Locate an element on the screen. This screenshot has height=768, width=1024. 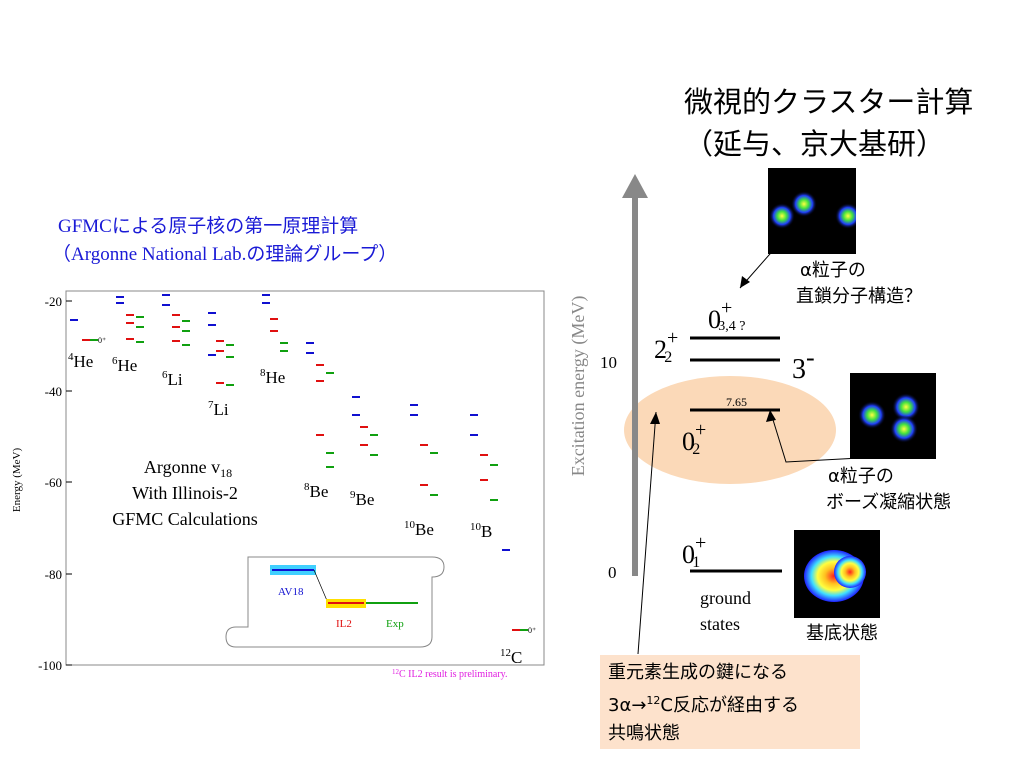
callout-line1: 重元素生成の鍵になる is located at coordinates (698, 672).